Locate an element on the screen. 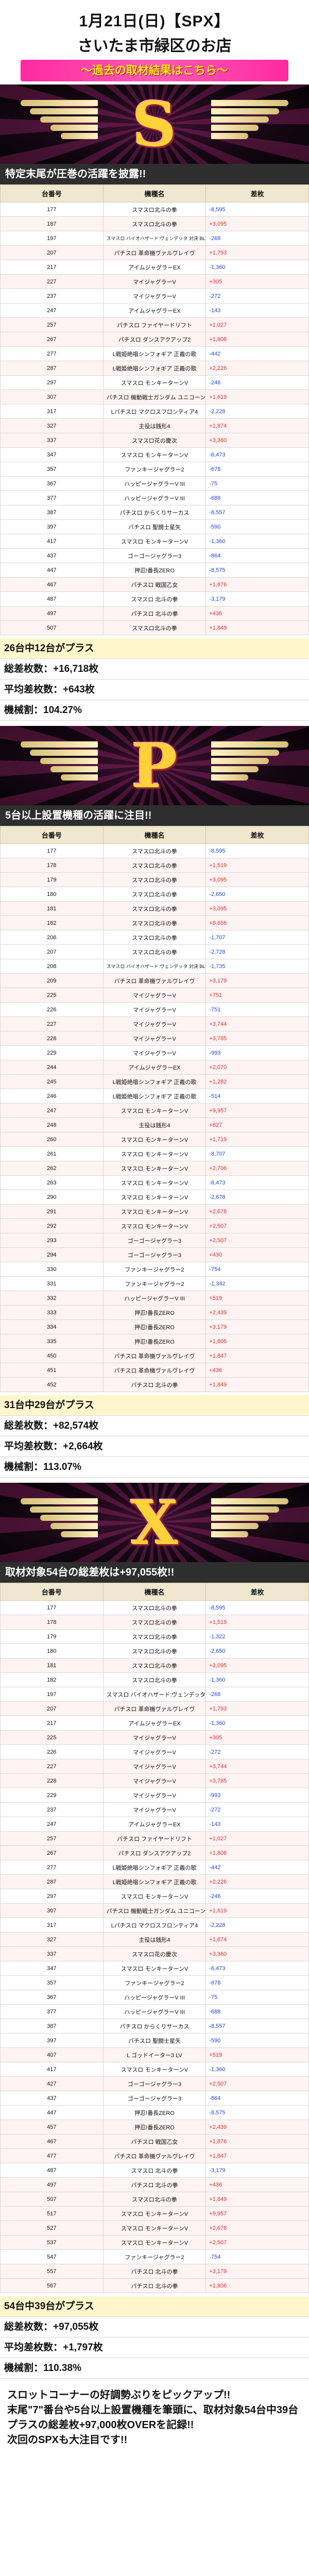 The height and width of the screenshot is (2576, 309). machine-name: パチスロ 聖闘士星矢 is located at coordinates (154, 526).